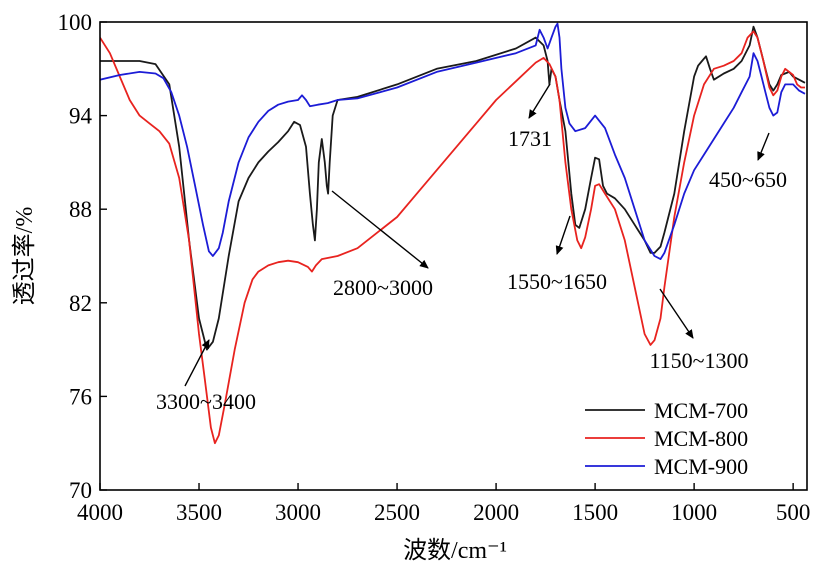 The width and height of the screenshot is (819, 566). What do you see at coordinates (59, 256) in the screenshot?
I see `y-axis: 70 76 82 88 94 100 透过率/%` at bounding box center [59, 256].